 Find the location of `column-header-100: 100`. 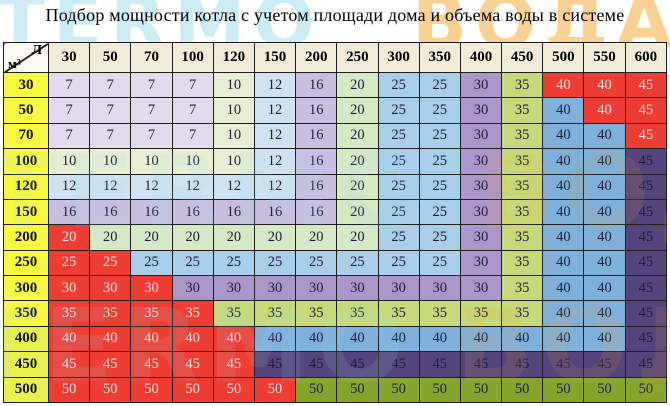

column-header-100: 100 is located at coordinates (192, 57).